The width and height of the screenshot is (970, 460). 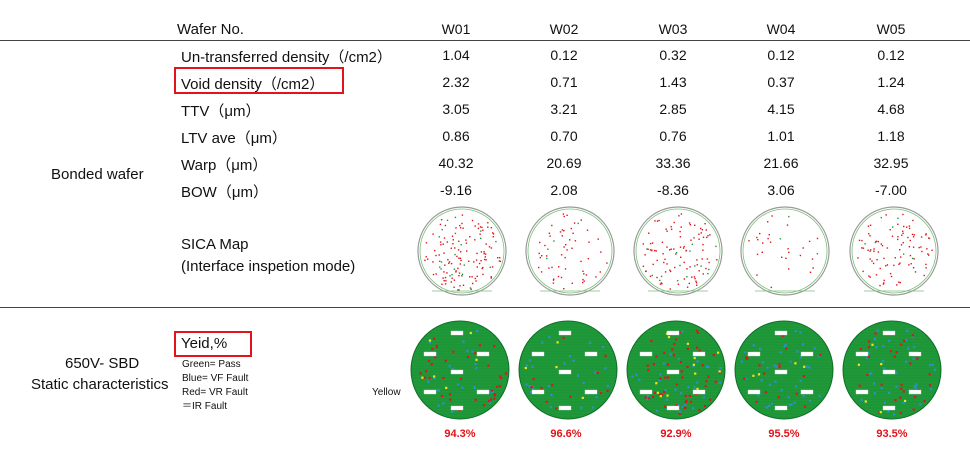 What do you see at coordinates (204, 343) in the screenshot?
I see `yield-label: Yeid,%` at bounding box center [204, 343].